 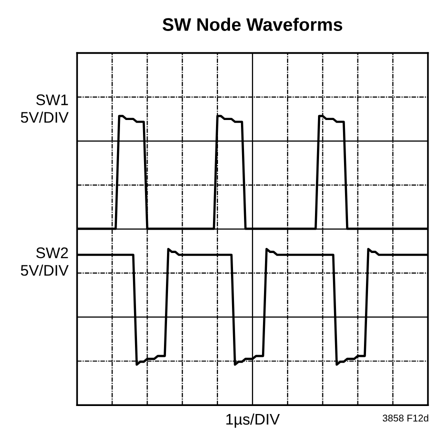 What do you see at coordinates (252, 24) in the screenshot?
I see `chart-title: SW Node Waveforms` at bounding box center [252, 24].